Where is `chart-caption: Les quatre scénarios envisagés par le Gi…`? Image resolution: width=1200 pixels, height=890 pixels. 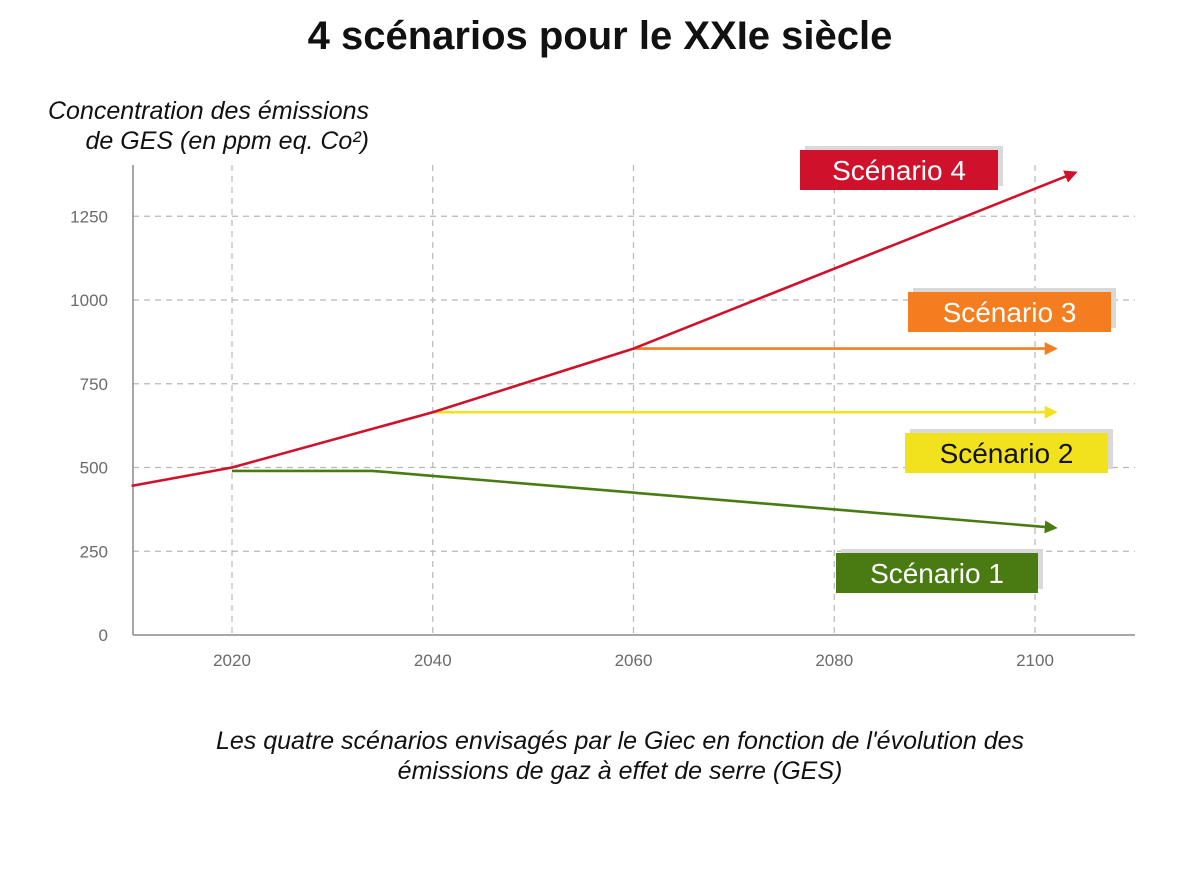 chart-caption: Les quatre scénarios envisagés par le Gi… is located at coordinates (620, 756).